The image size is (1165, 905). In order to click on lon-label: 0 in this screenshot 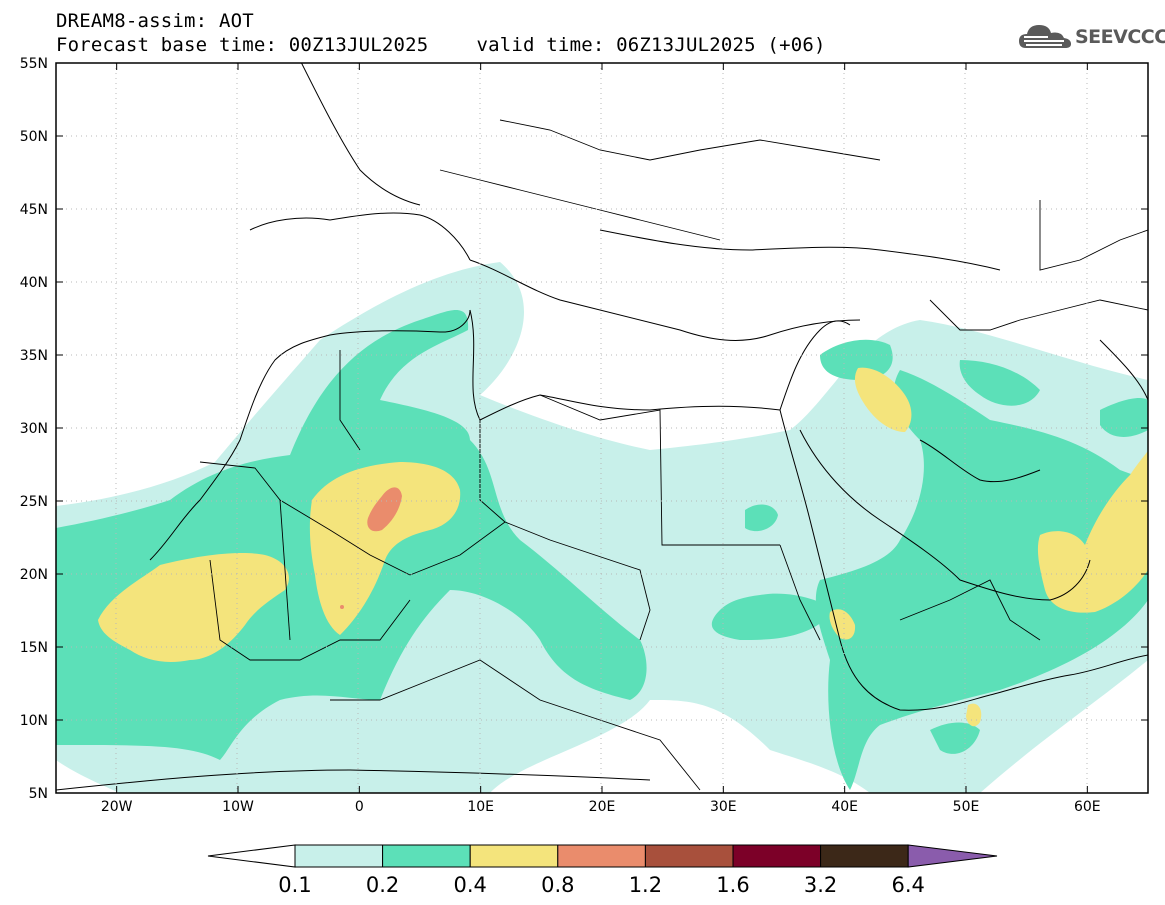, I will do `click(359, 807)`.